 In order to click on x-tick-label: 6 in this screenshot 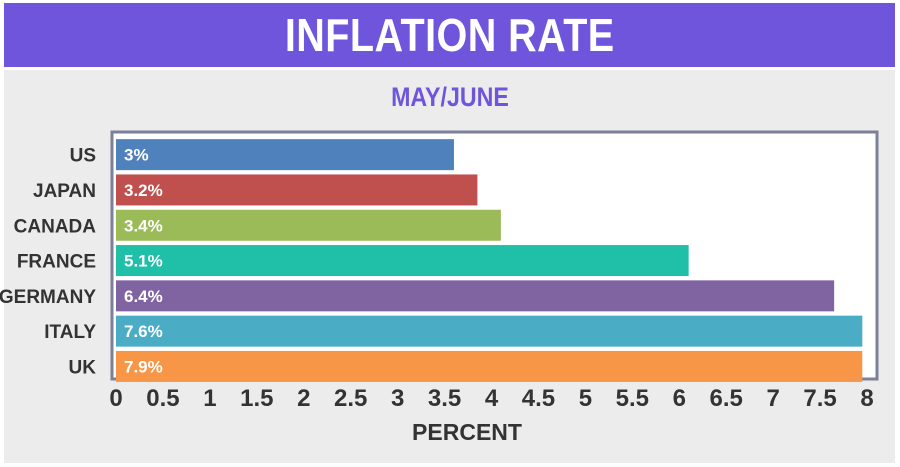, I will do `click(679, 398)`.